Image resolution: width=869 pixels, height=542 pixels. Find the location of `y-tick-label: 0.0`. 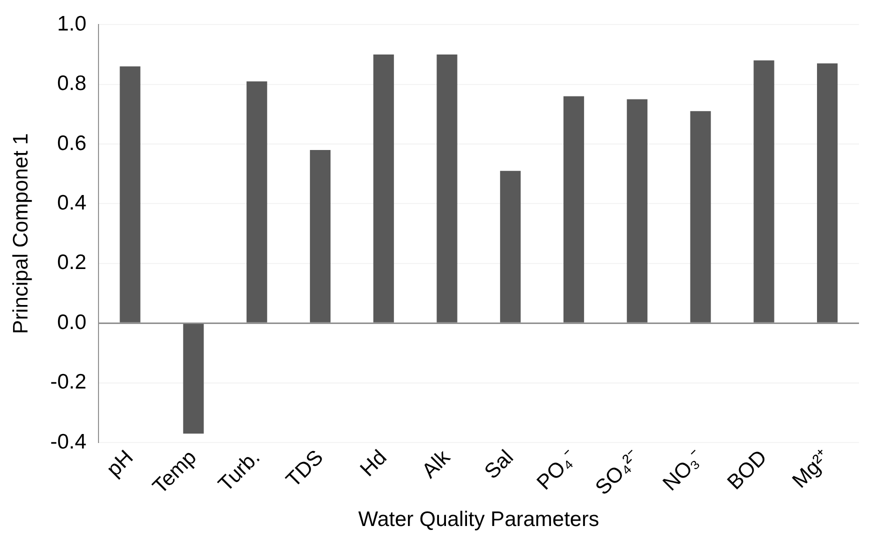

y-tick-label: 0.0 is located at coordinates (71, 322).